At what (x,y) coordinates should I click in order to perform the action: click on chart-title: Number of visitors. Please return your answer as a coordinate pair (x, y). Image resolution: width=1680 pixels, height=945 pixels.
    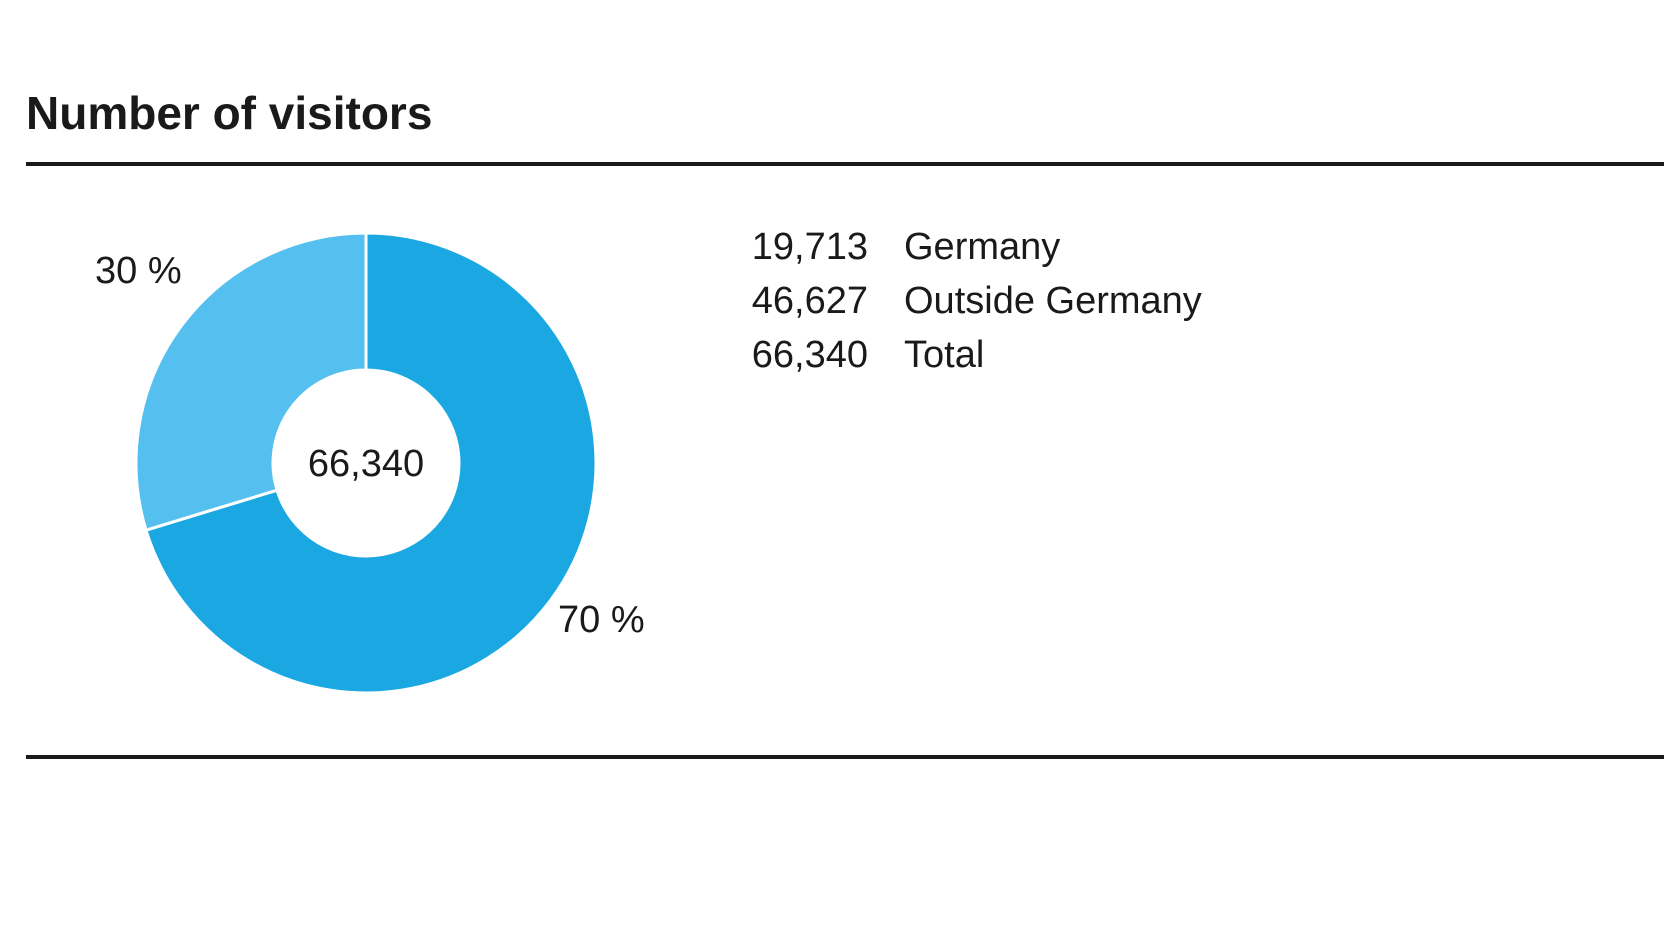
    Looking at the image, I should click on (229, 113).